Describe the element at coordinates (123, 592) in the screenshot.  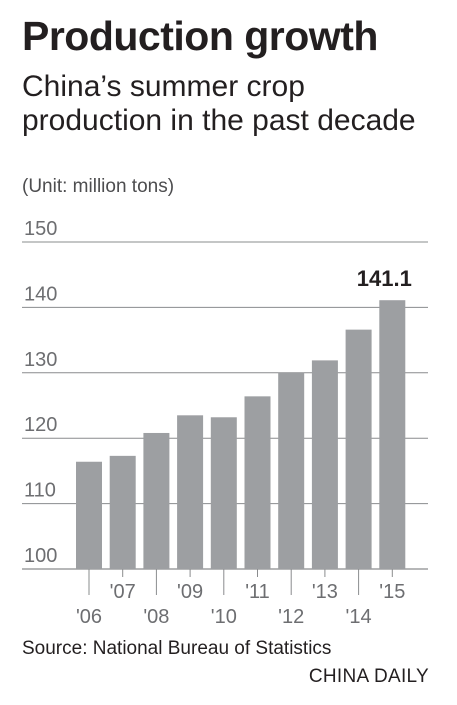
I see `x-tick-label: '07` at that location.